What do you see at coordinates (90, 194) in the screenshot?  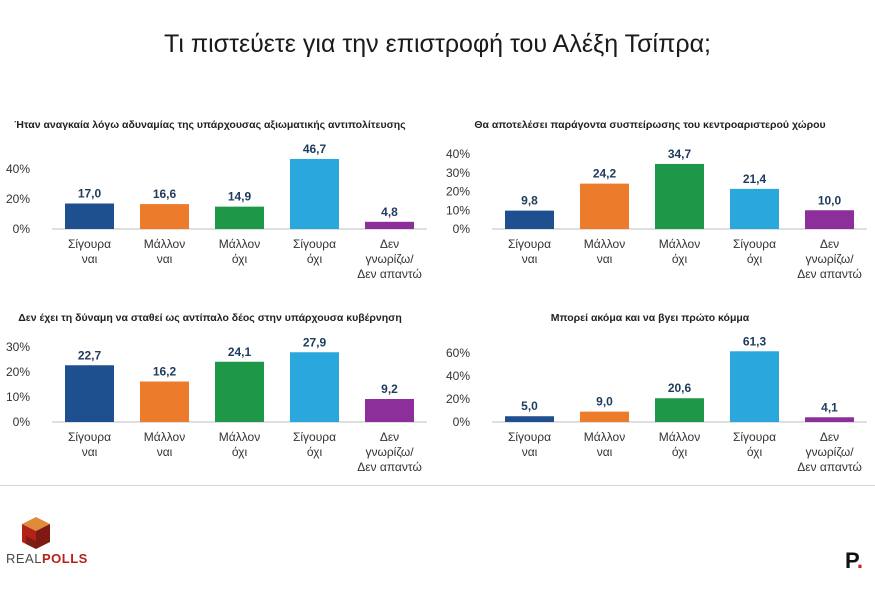 I see `data-label: 17,0` at bounding box center [90, 194].